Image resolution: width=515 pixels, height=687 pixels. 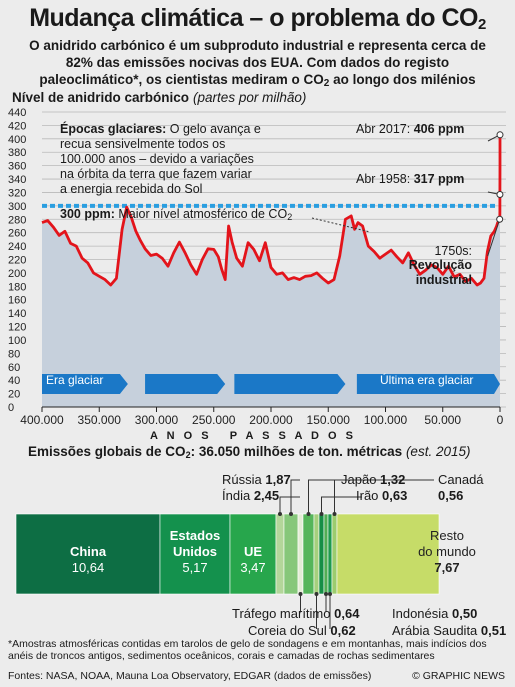 I want to click on segment-ue-label: UE 3,47, so click(x=253, y=559).